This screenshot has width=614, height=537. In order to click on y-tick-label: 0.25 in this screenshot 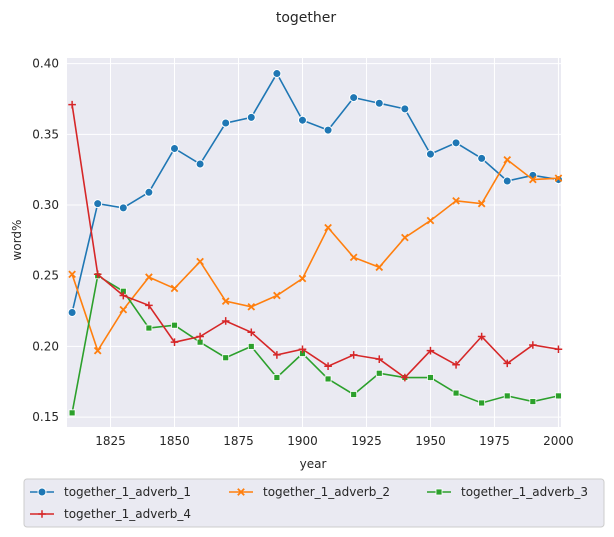, I will do `click(45, 276)`.